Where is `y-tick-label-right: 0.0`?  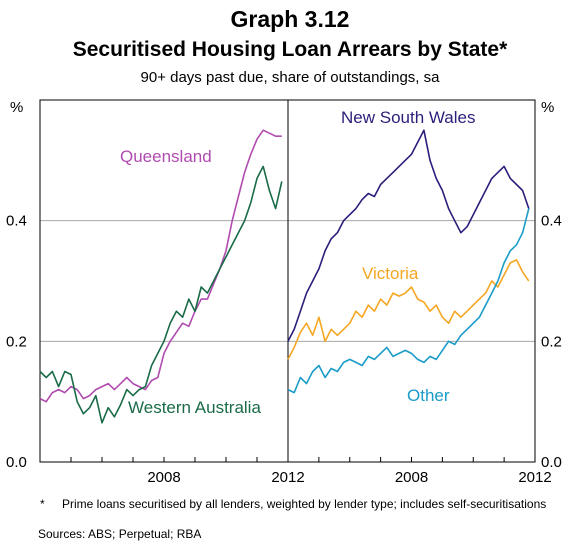
y-tick-label-right: 0.0 is located at coordinates (551, 462).